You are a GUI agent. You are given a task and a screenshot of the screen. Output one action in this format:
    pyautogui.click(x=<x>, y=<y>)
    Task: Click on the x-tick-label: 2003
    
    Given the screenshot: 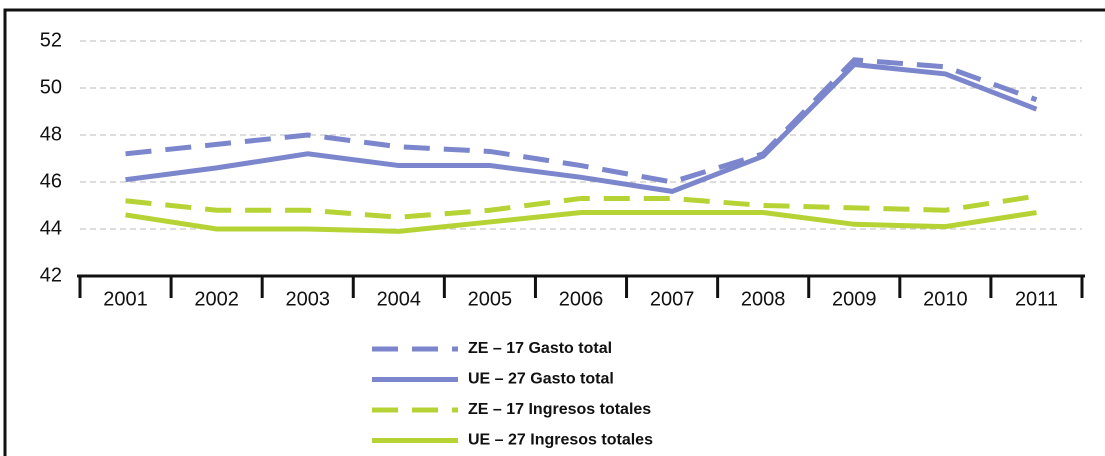 What is the action you would take?
    pyautogui.click(x=307, y=299)
    